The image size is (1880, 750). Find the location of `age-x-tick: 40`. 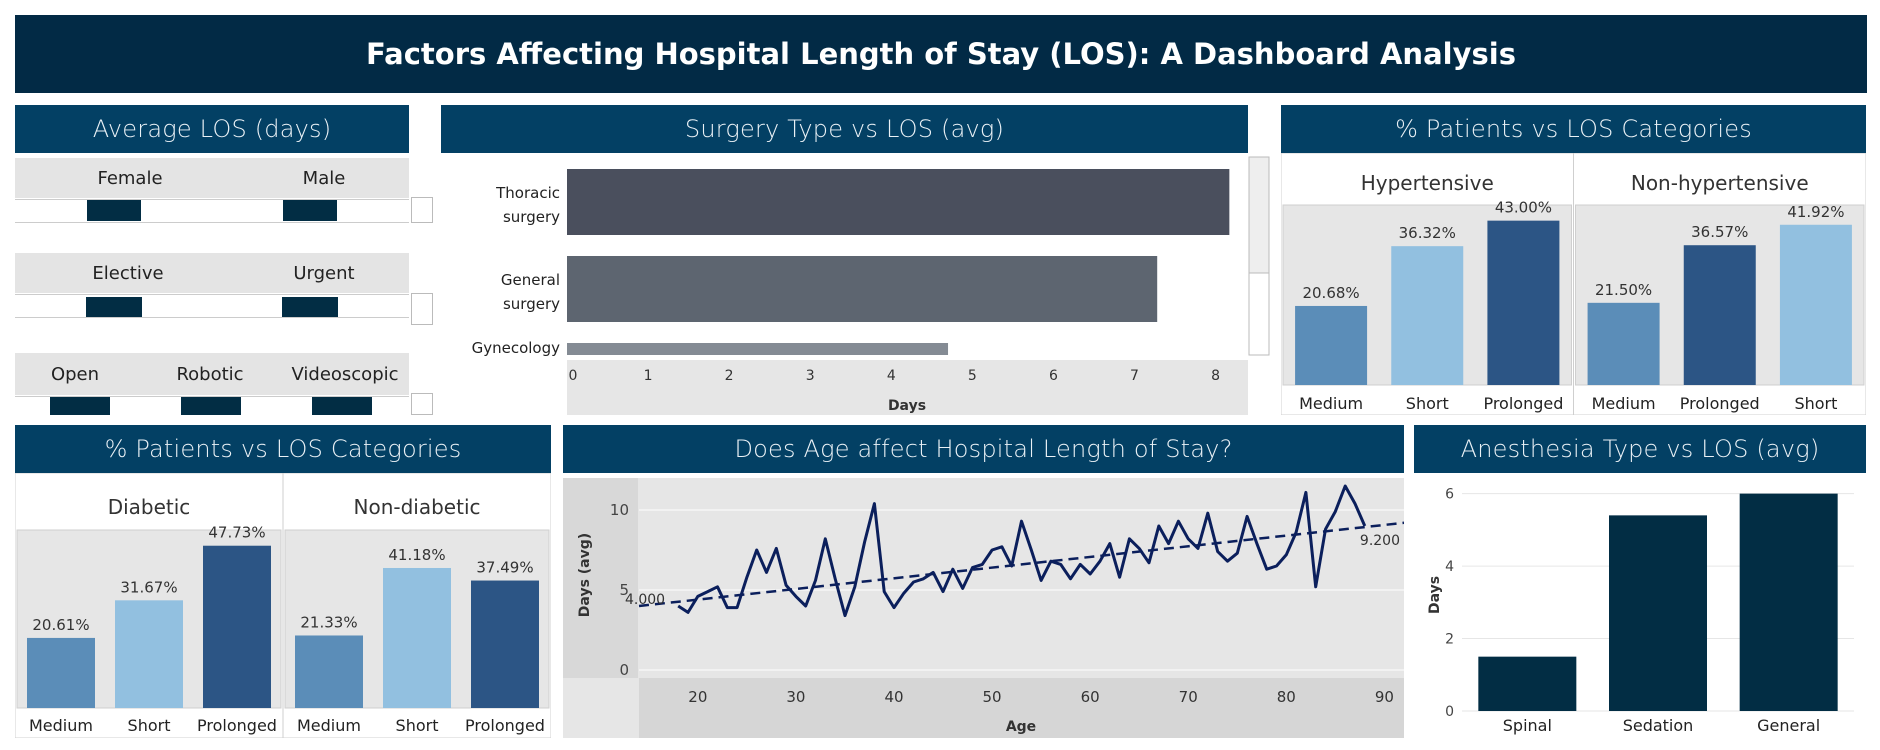

age-x-tick: 40 is located at coordinates (893, 697).